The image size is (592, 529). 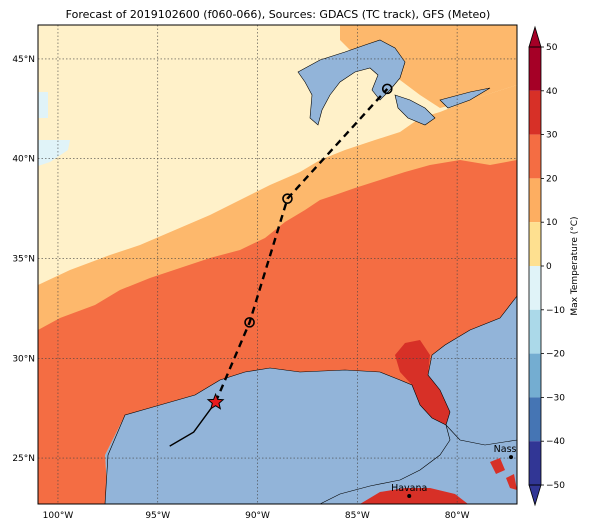 What do you see at coordinates (414, 496) in the screenshot?
I see `temperature-band-cuba` at bounding box center [414, 496].